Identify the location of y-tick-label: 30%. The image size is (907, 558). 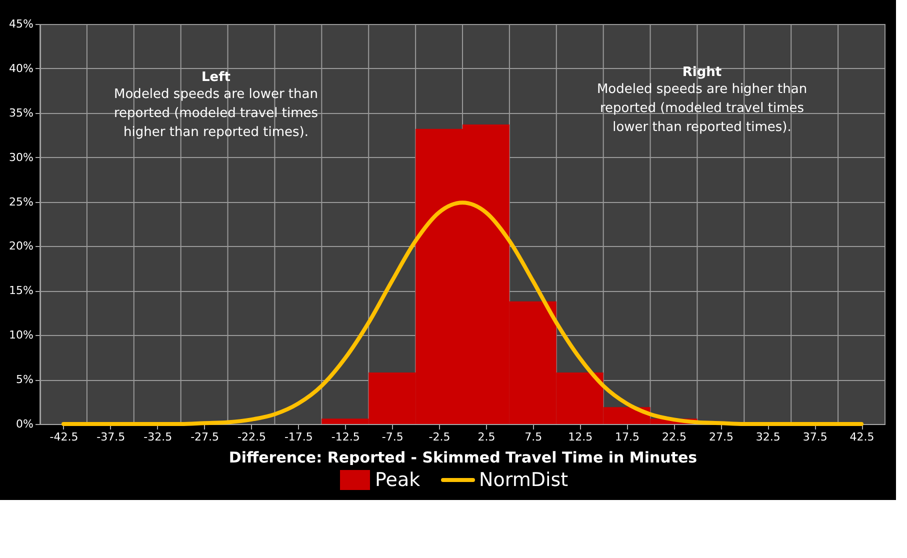
(21, 157).